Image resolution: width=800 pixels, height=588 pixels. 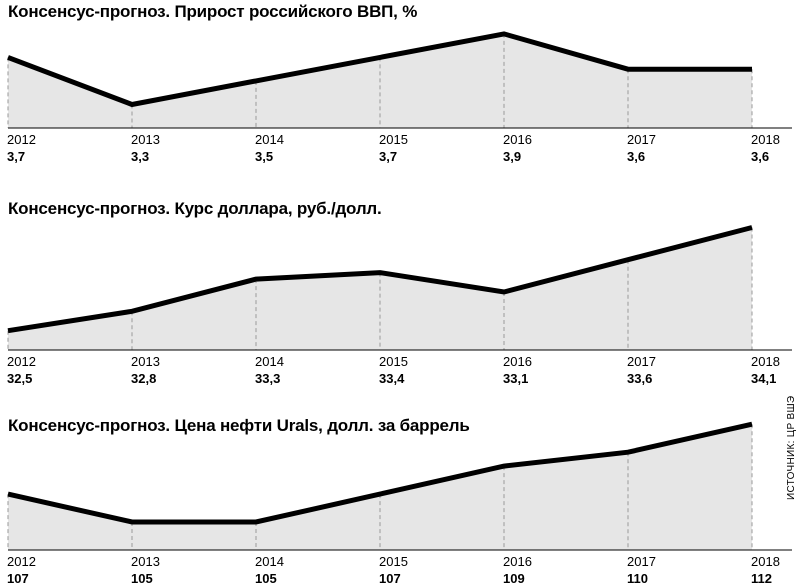 I want to click on data-label: 33,1, so click(x=516, y=378).